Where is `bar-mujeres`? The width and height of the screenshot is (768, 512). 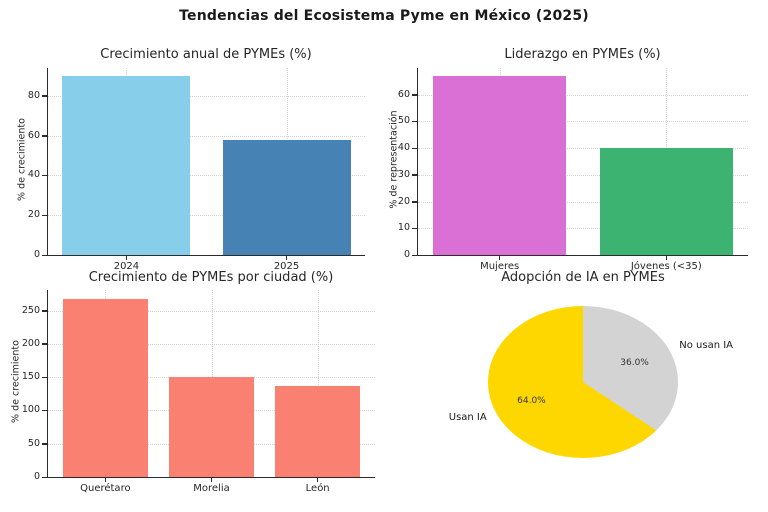
bar-mujeres is located at coordinates (500, 165).